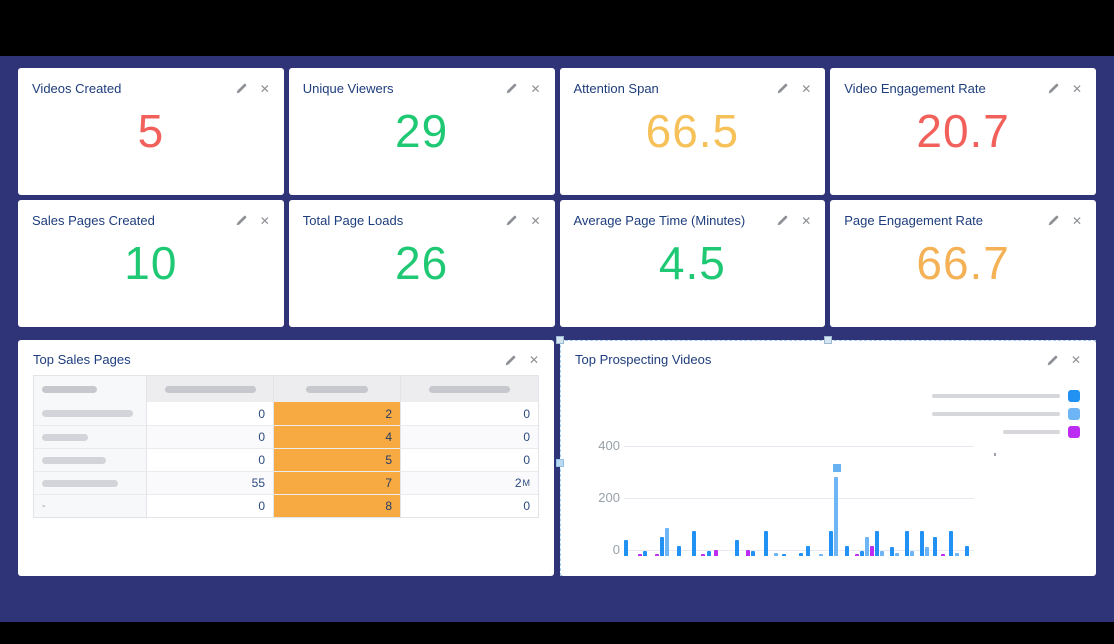 Image resolution: width=1114 pixels, height=644 pixels. I want to click on card-header: Total Page Loads ✕, so click(422, 220).